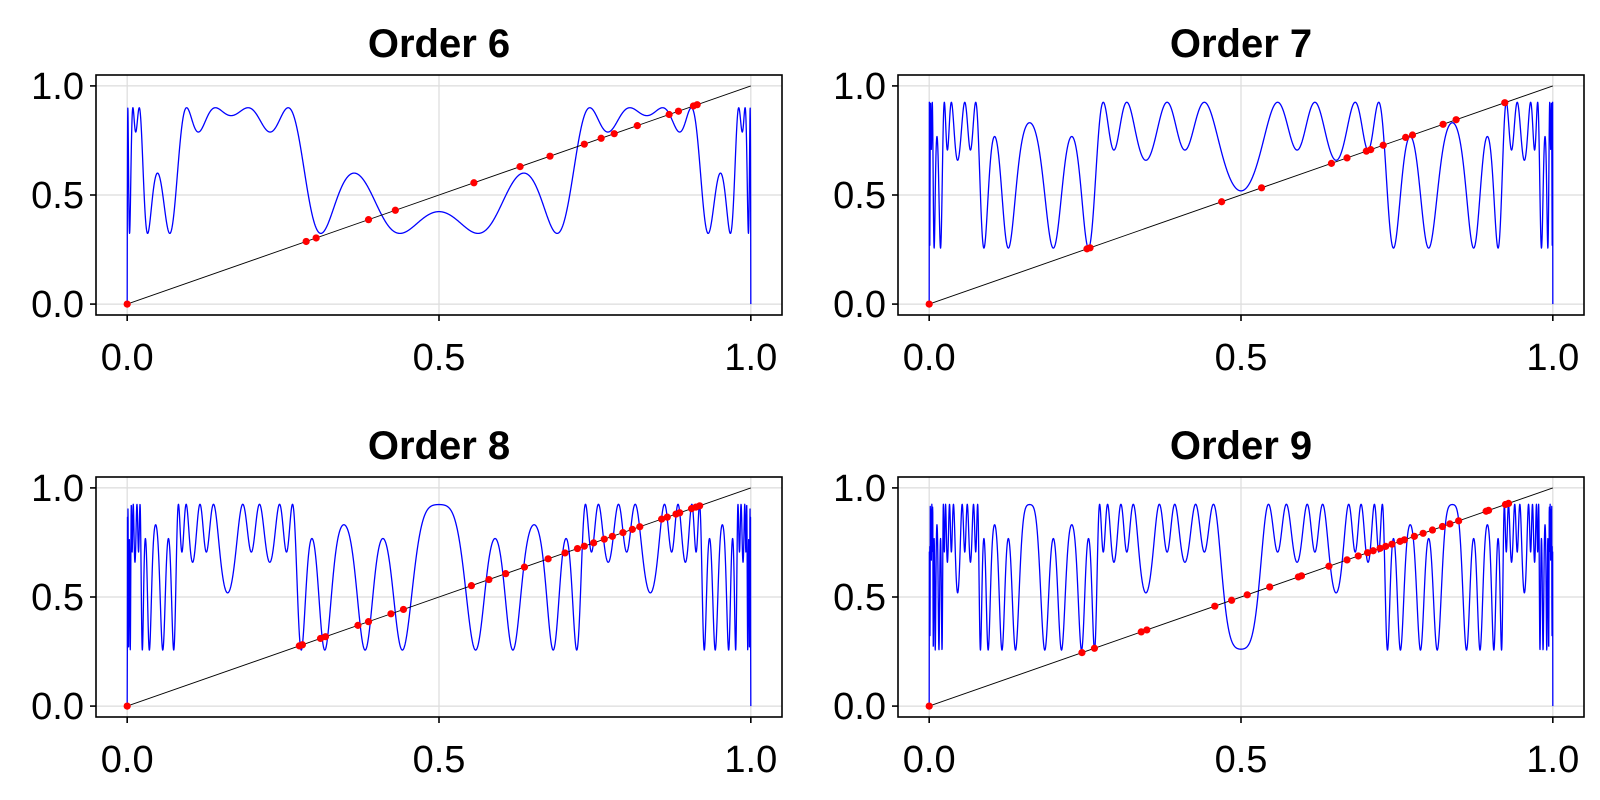 This screenshot has width=1600, height=800. What do you see at coordinates (1241, 44) in the screenshot?
I see `panel-title: Order 7` at bounding box center [1241, 44].